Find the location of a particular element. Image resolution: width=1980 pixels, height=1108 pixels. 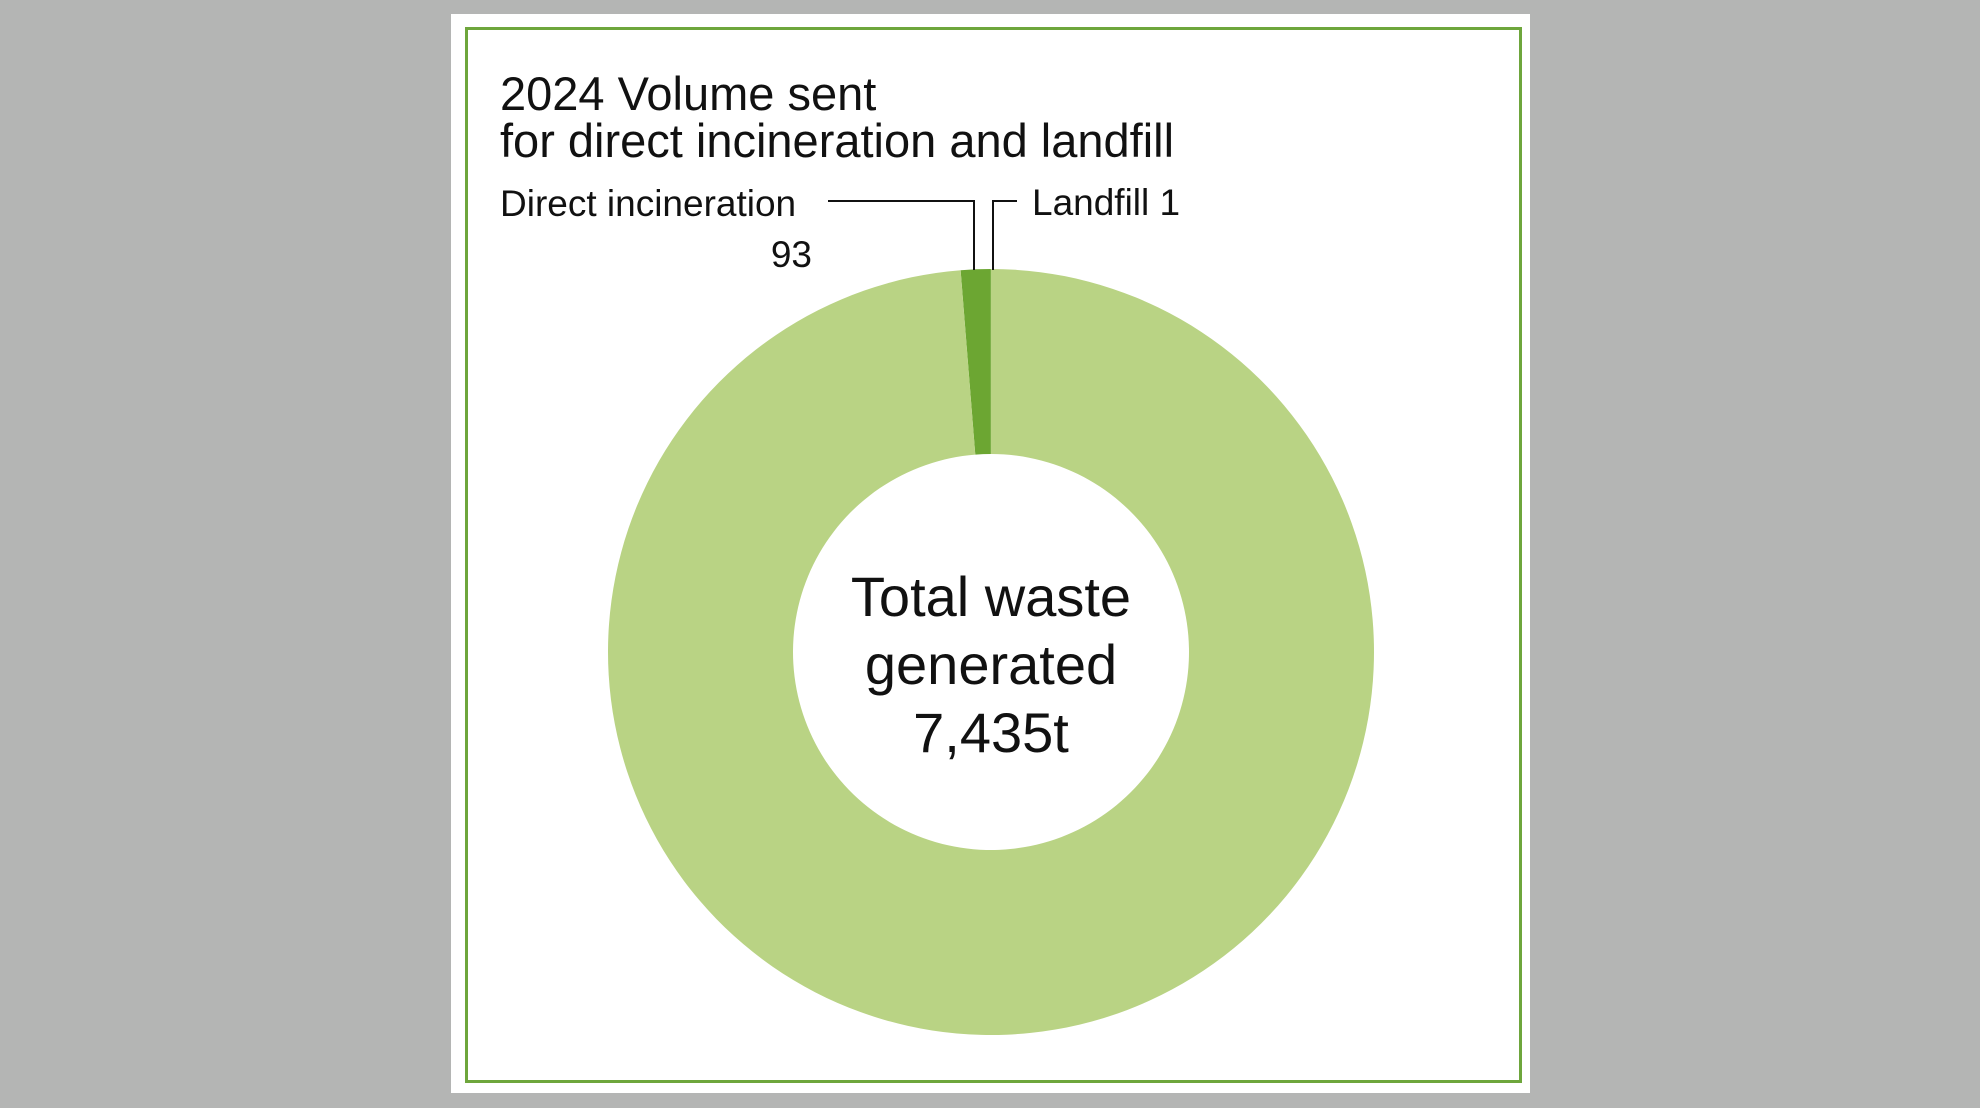

center-label-line2: generated is located at coordinates (991, 664).